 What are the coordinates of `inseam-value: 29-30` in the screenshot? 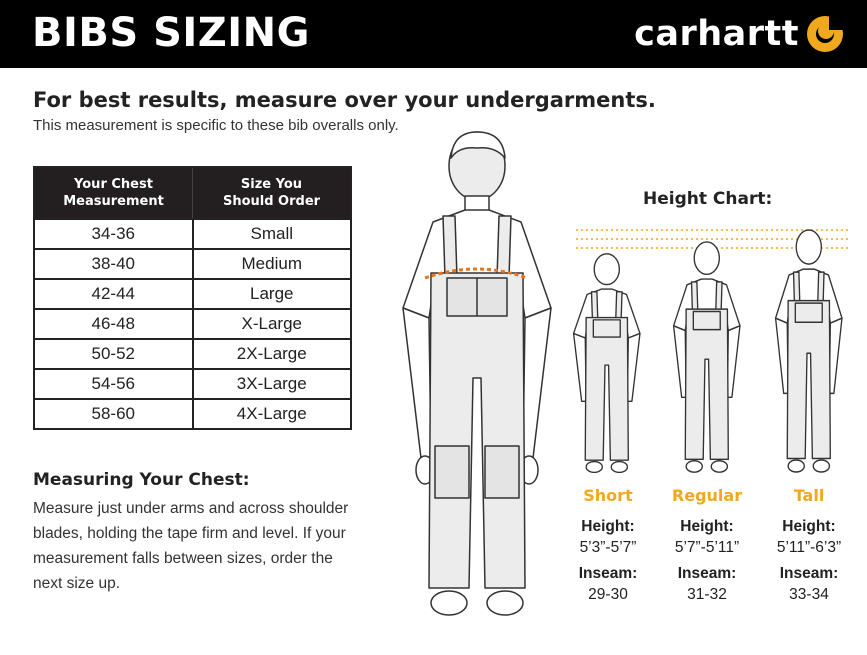 It's located at (608, 594).